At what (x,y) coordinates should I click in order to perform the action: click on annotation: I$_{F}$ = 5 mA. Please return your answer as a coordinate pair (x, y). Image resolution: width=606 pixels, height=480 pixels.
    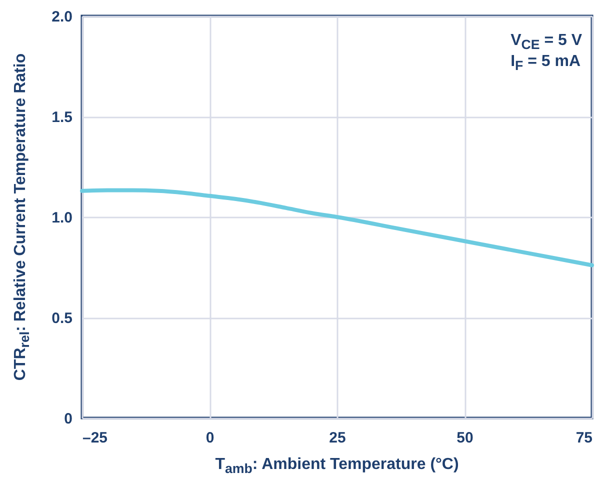
    Looking at the image, I should click on (545, 63).